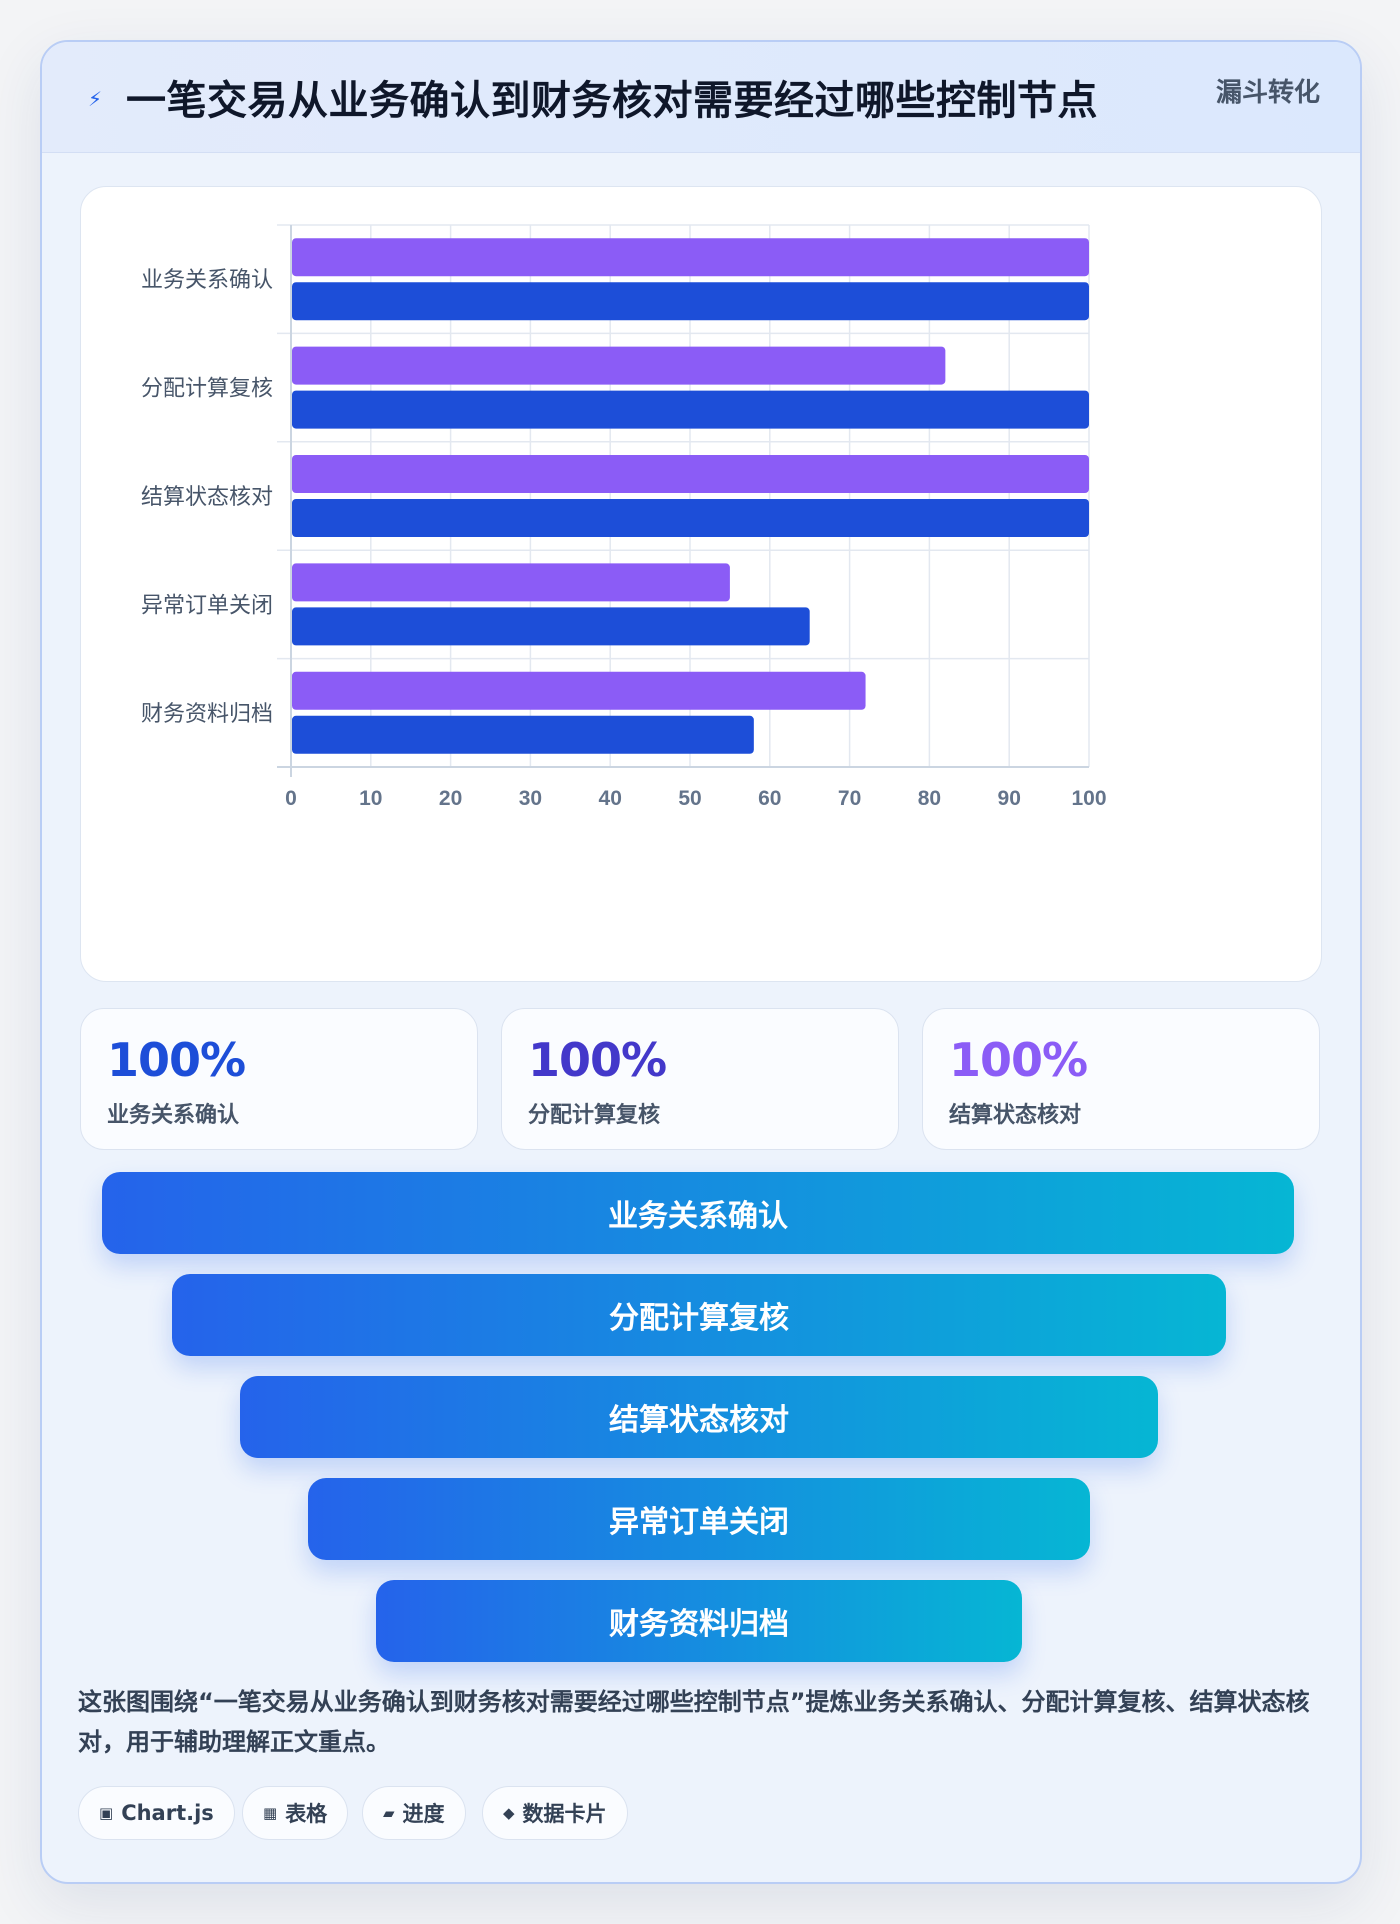  Describe the element at coordinates (370, 798) in the screenshot. I see `x-tick-label: 10` at that location.